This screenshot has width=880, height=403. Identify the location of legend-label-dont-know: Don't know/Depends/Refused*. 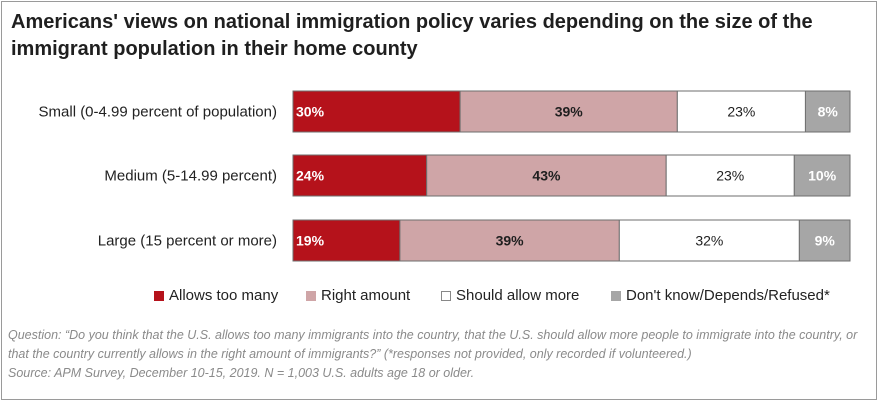
(728, 295).